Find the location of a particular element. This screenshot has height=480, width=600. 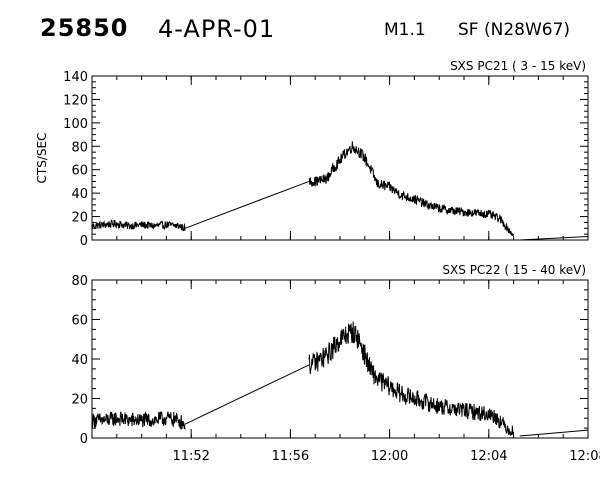

x-tick-label: 11:52 is located at coordinates (190, 456).